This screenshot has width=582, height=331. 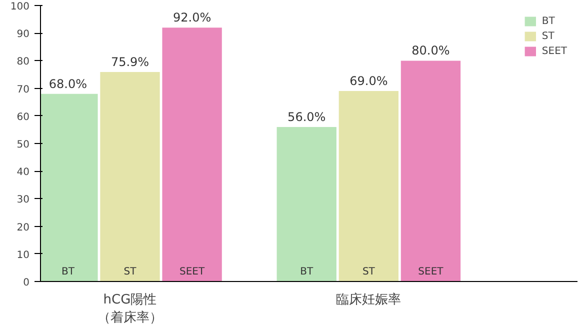 I want to click on data-label: 68.0%, so click(x=68, y=83).